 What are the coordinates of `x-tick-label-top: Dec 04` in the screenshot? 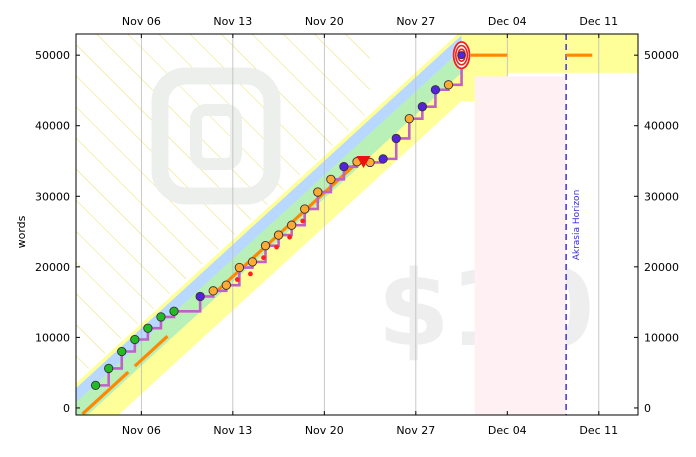 It's located at (507, 21).